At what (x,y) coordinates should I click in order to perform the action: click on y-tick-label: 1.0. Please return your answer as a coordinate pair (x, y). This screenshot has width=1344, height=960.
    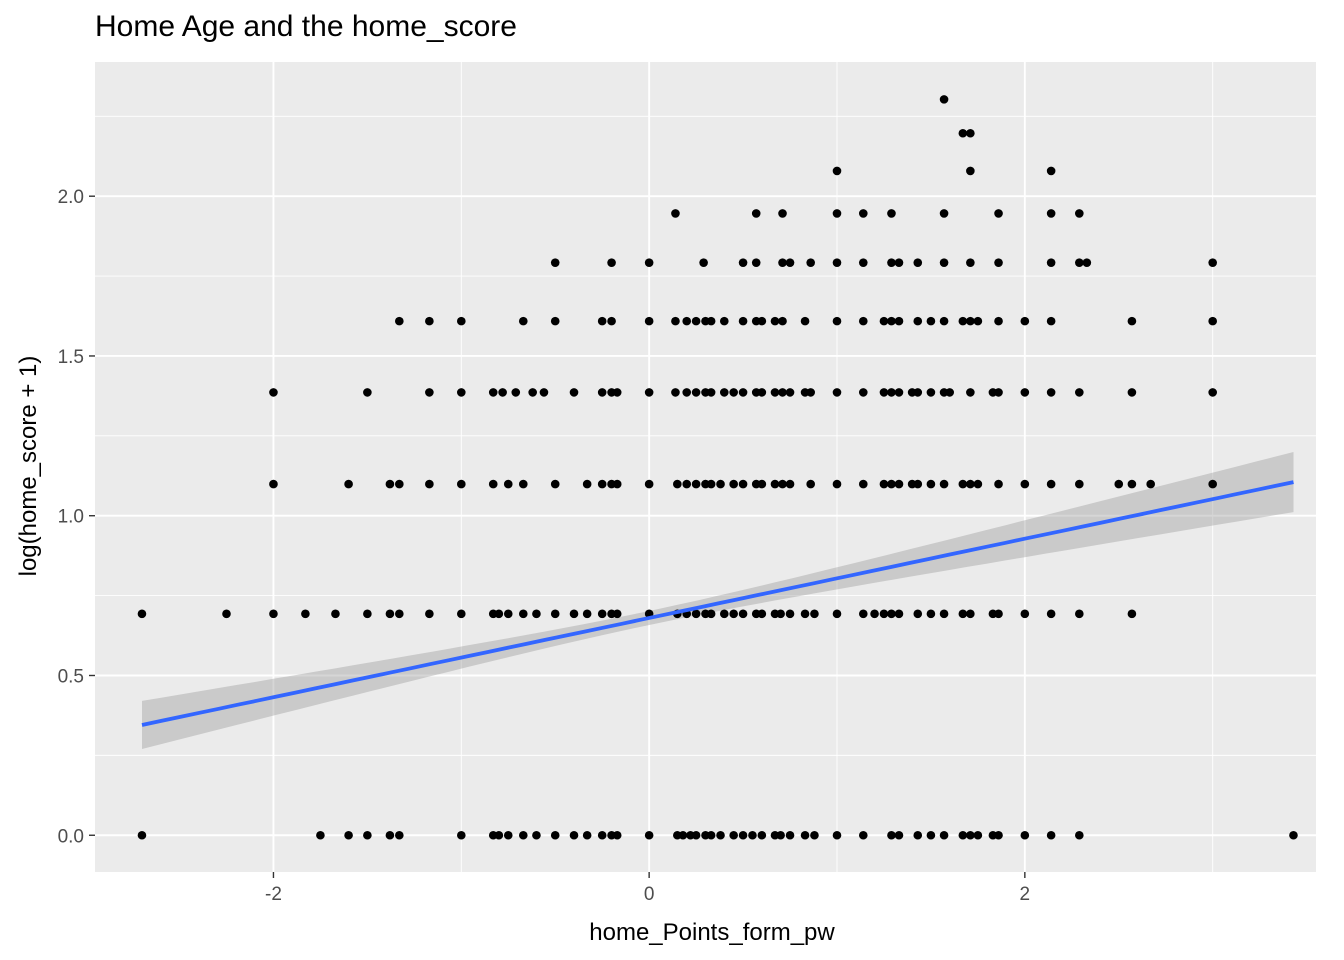
    Looking at the image, I should click on (71, 517).